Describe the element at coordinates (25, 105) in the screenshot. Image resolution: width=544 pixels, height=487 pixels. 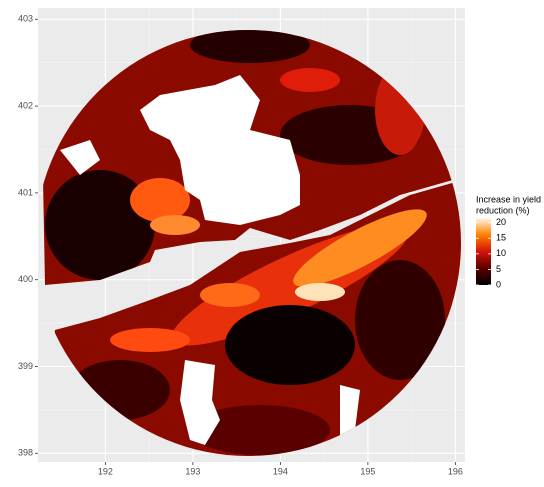
I see `y-tick-label: 402` at that location.